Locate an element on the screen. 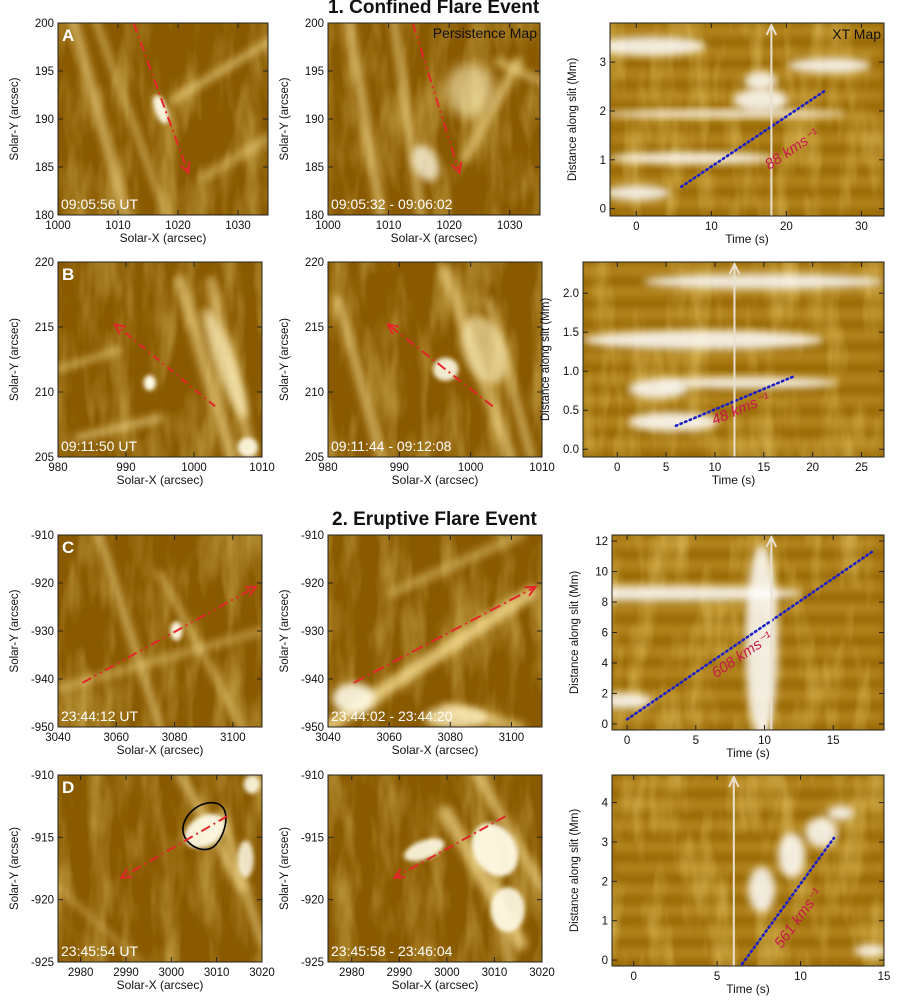 The image size is (897, 1000). persistence-xtick-label: 2980 is located at coordinates (352, 973).